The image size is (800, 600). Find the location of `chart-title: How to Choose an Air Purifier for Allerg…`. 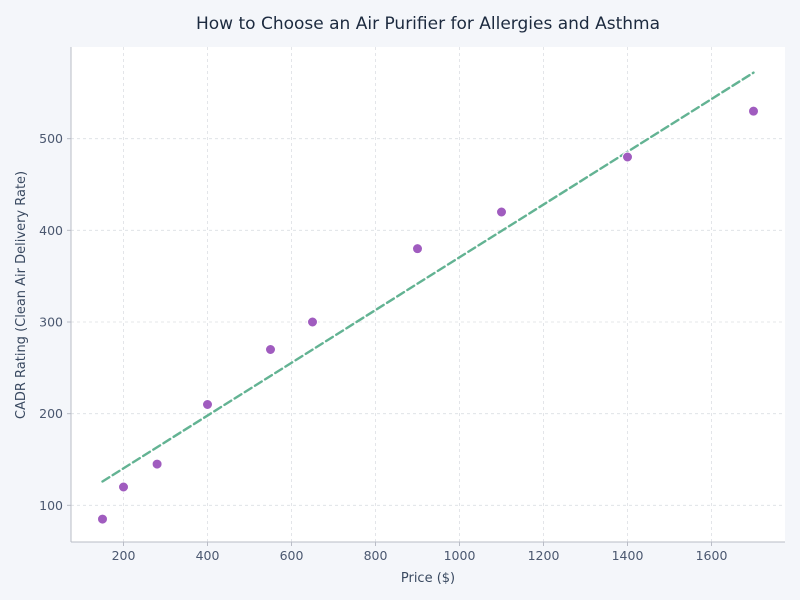

chart-title: How to Choose an Air Purifier for Allerg… is located at coordinates (428, 24).